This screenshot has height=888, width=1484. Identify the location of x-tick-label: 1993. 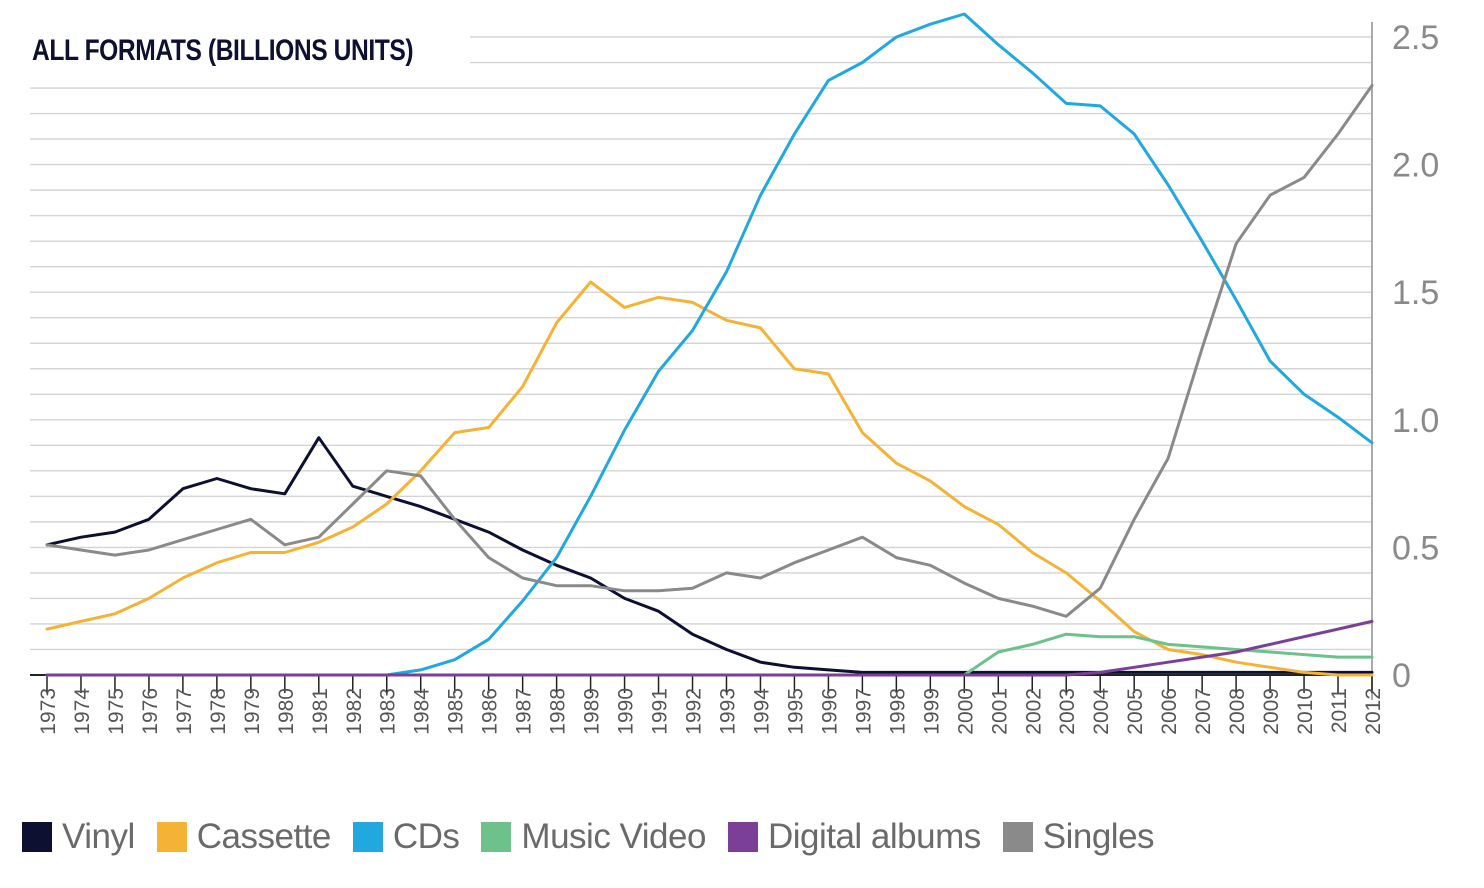
(727, 711).